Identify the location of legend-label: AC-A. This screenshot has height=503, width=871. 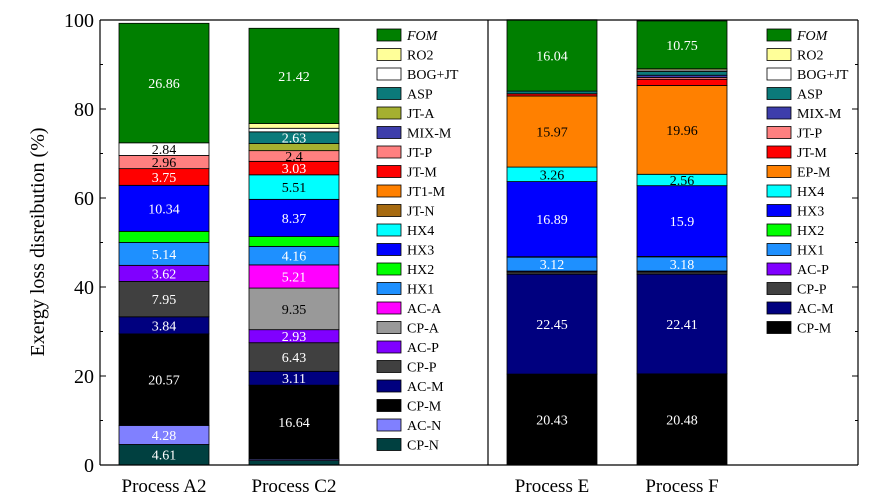
(424, 309).